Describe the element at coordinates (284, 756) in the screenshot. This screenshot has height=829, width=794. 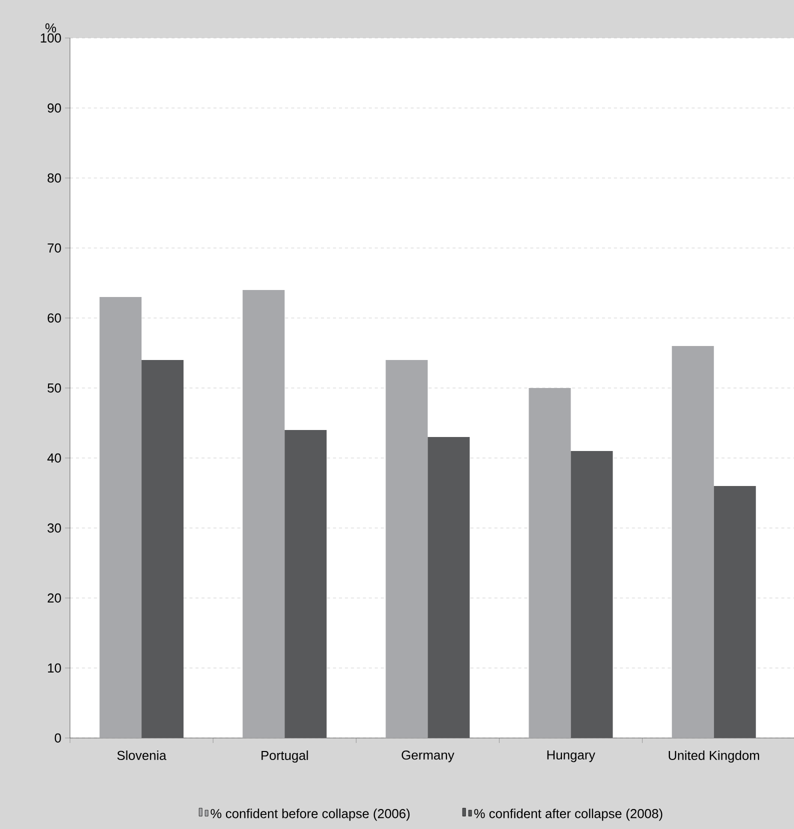
I see `x-tick-label: Portugal` at that location.